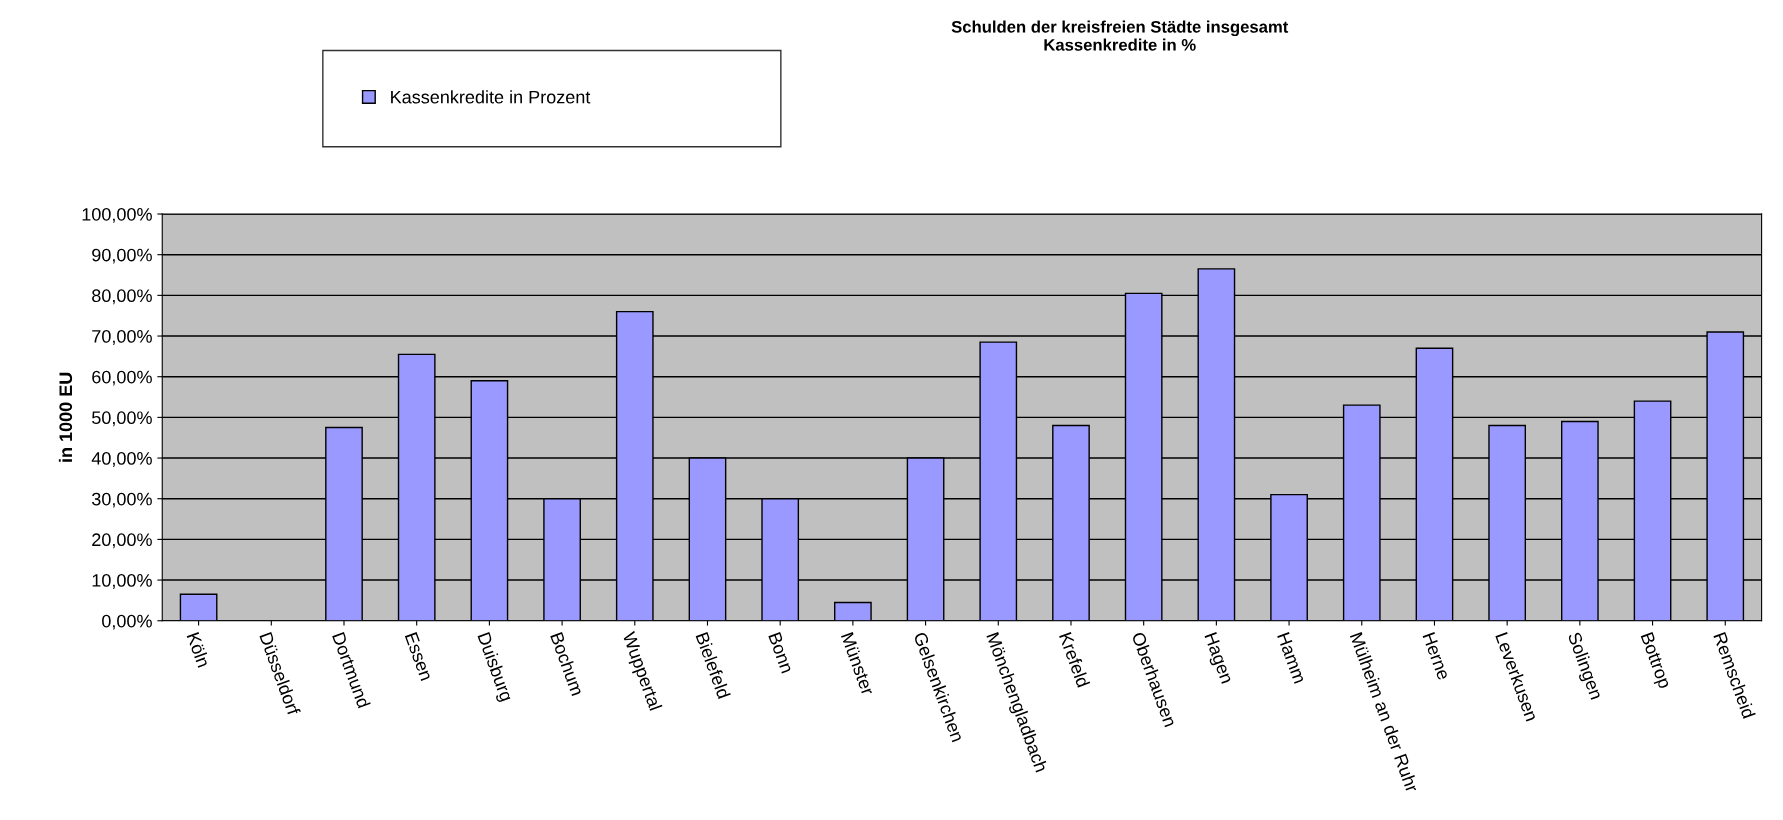  Describe the element at coordinates (122, 581) in the screenshot. I see `y-tick-label: 10,00%` at that location.